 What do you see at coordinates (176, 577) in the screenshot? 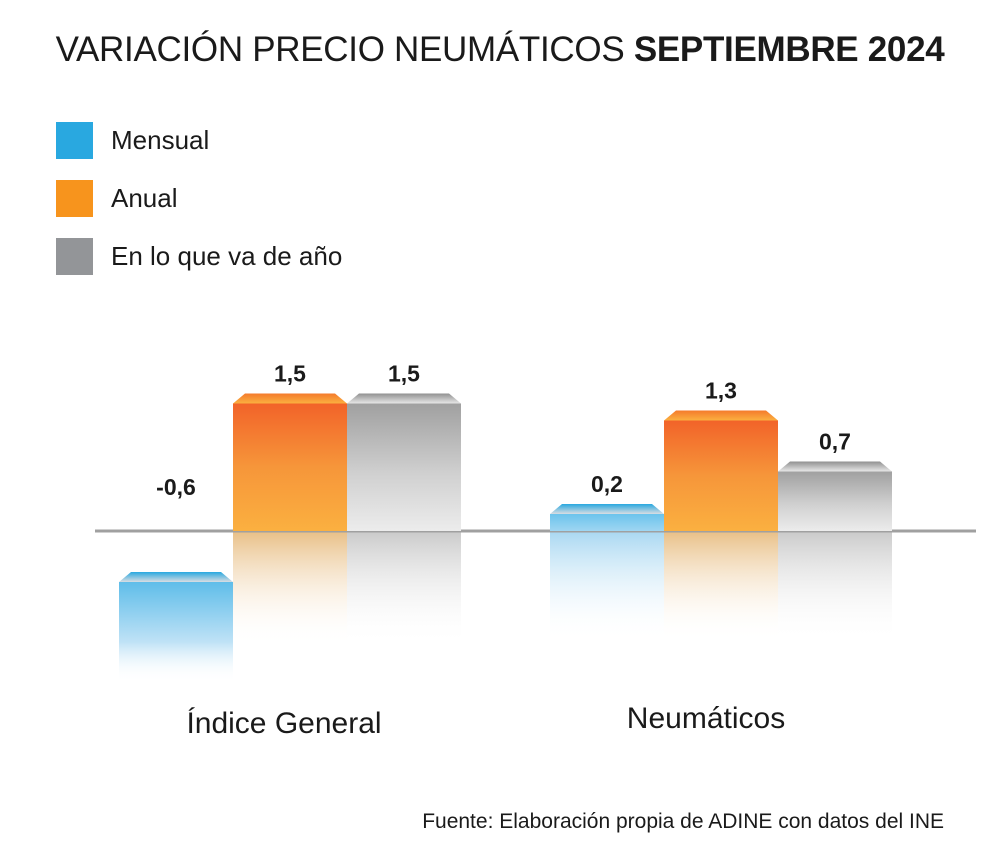
I see `bar-mensual-indice-general-cap` at bounding box center [176, 577].